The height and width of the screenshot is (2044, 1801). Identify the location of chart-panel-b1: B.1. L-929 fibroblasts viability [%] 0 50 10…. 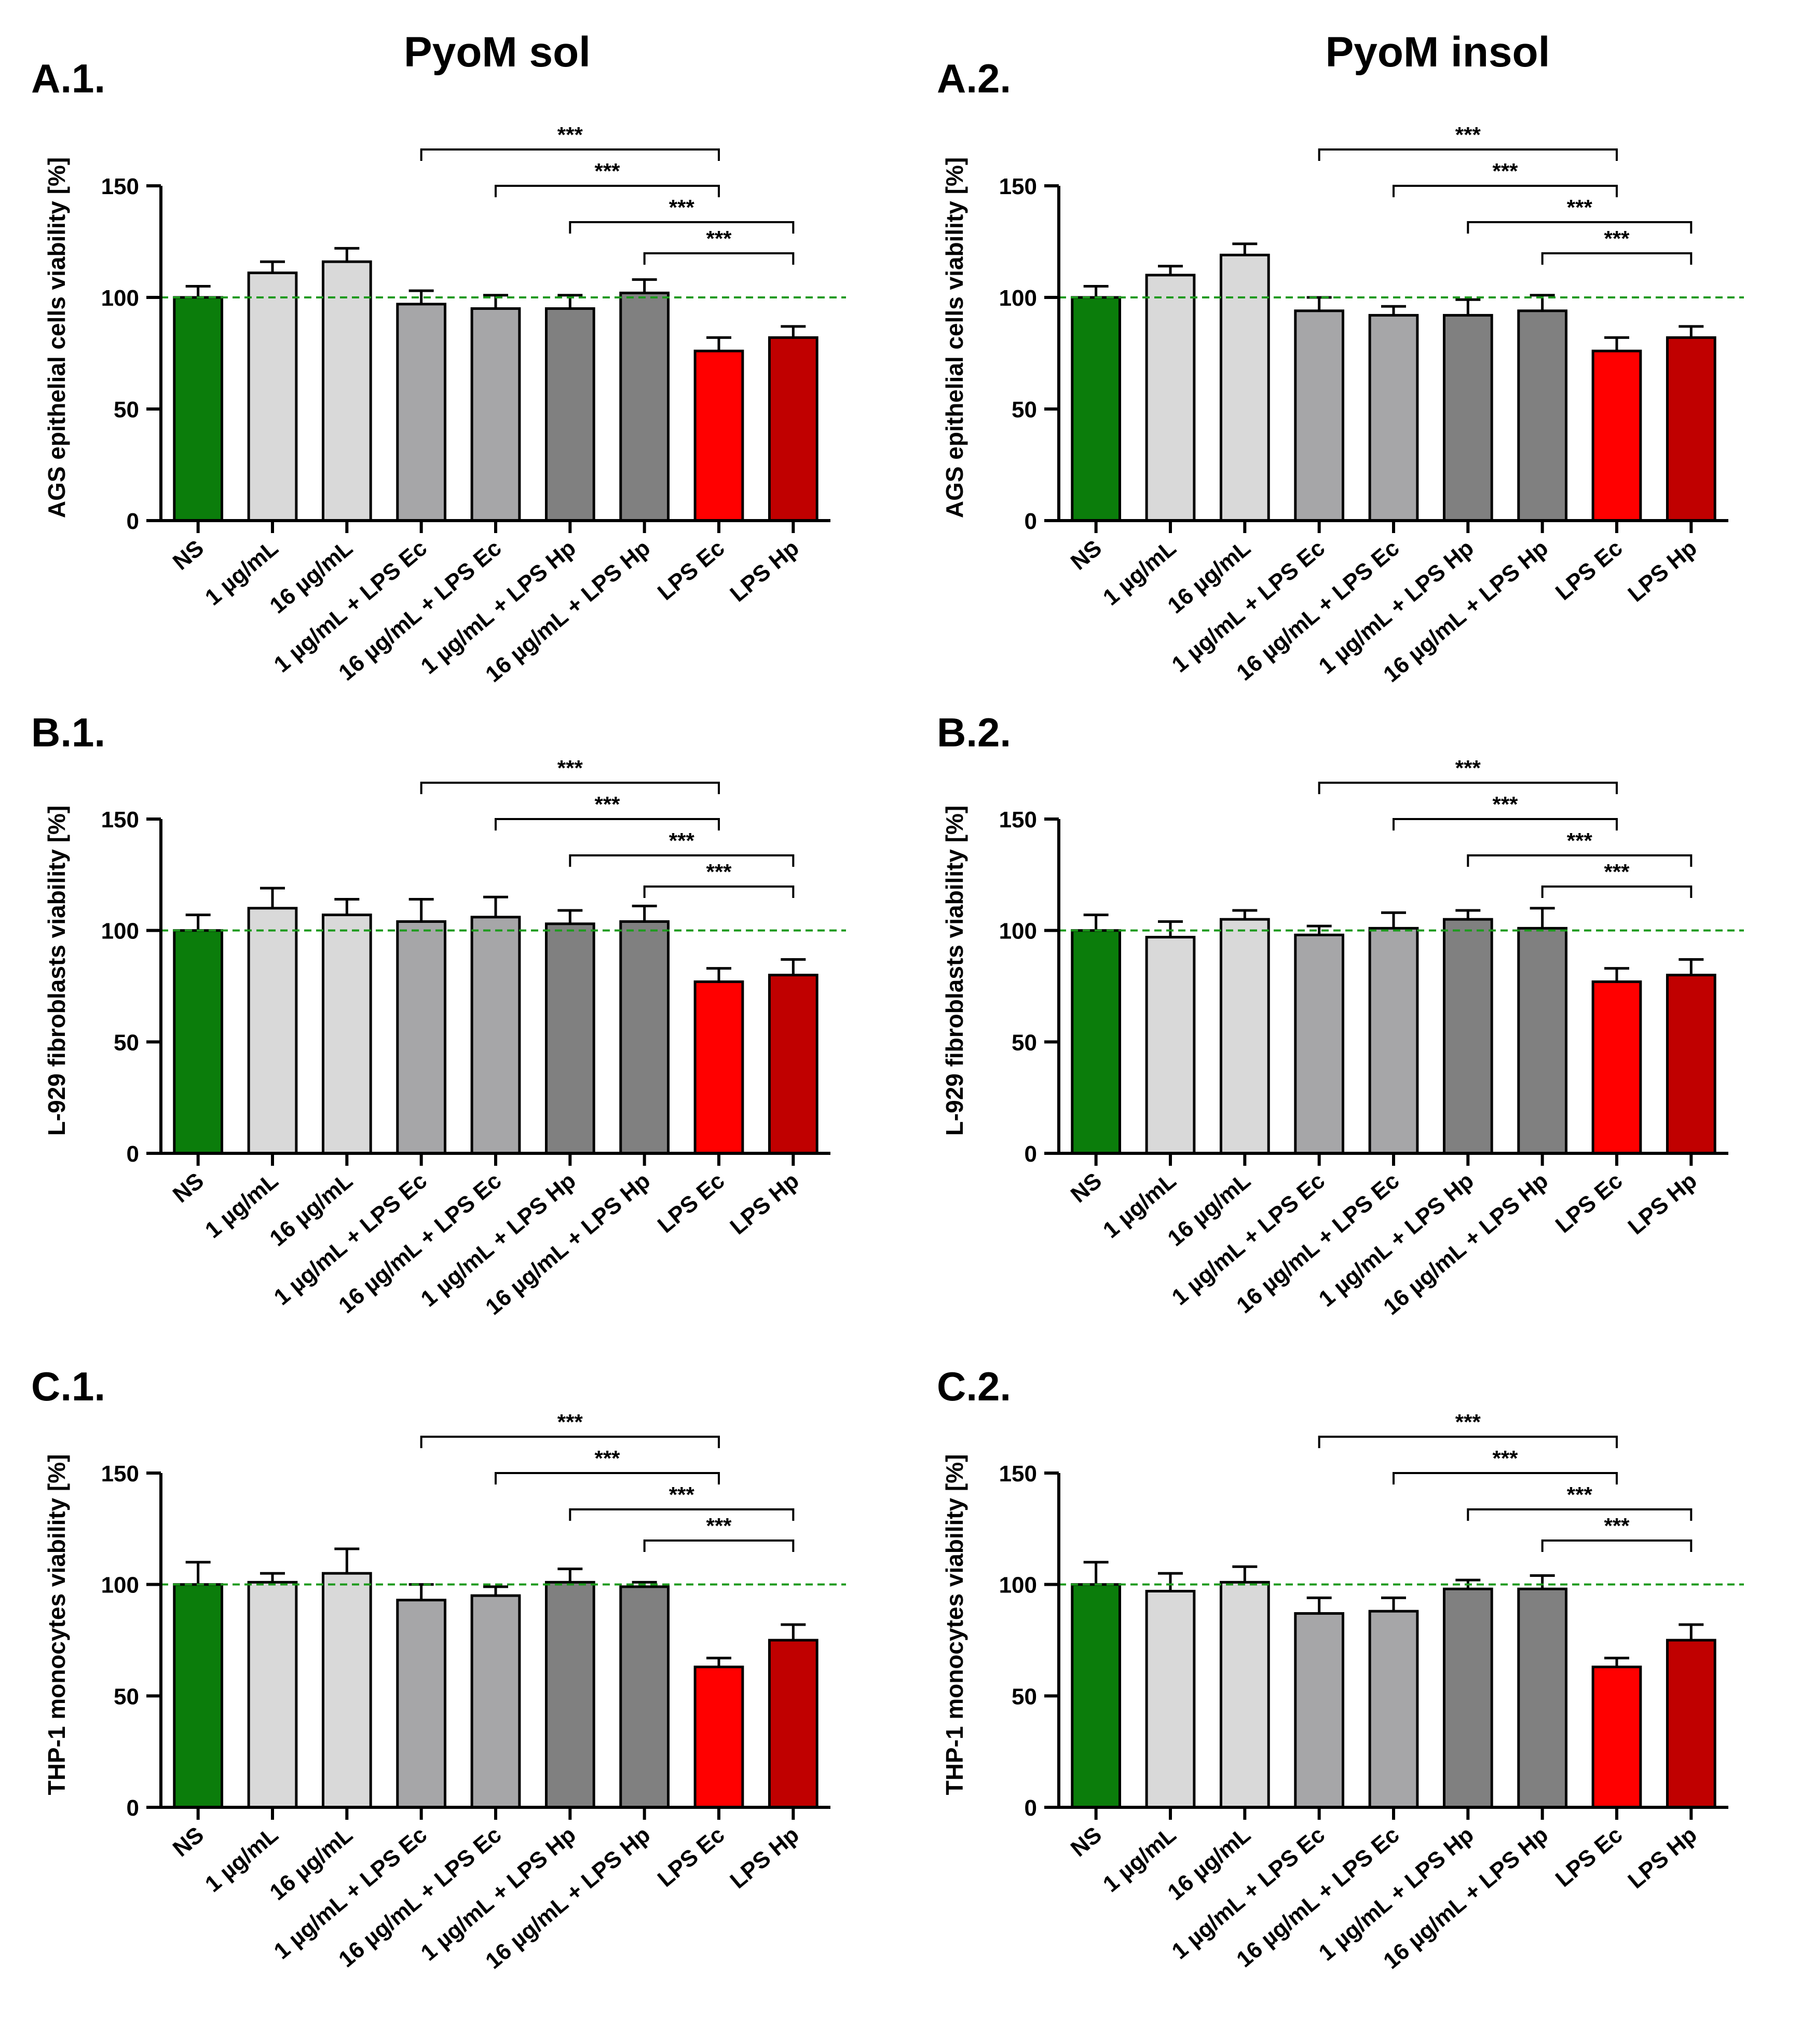
(439, 1015).